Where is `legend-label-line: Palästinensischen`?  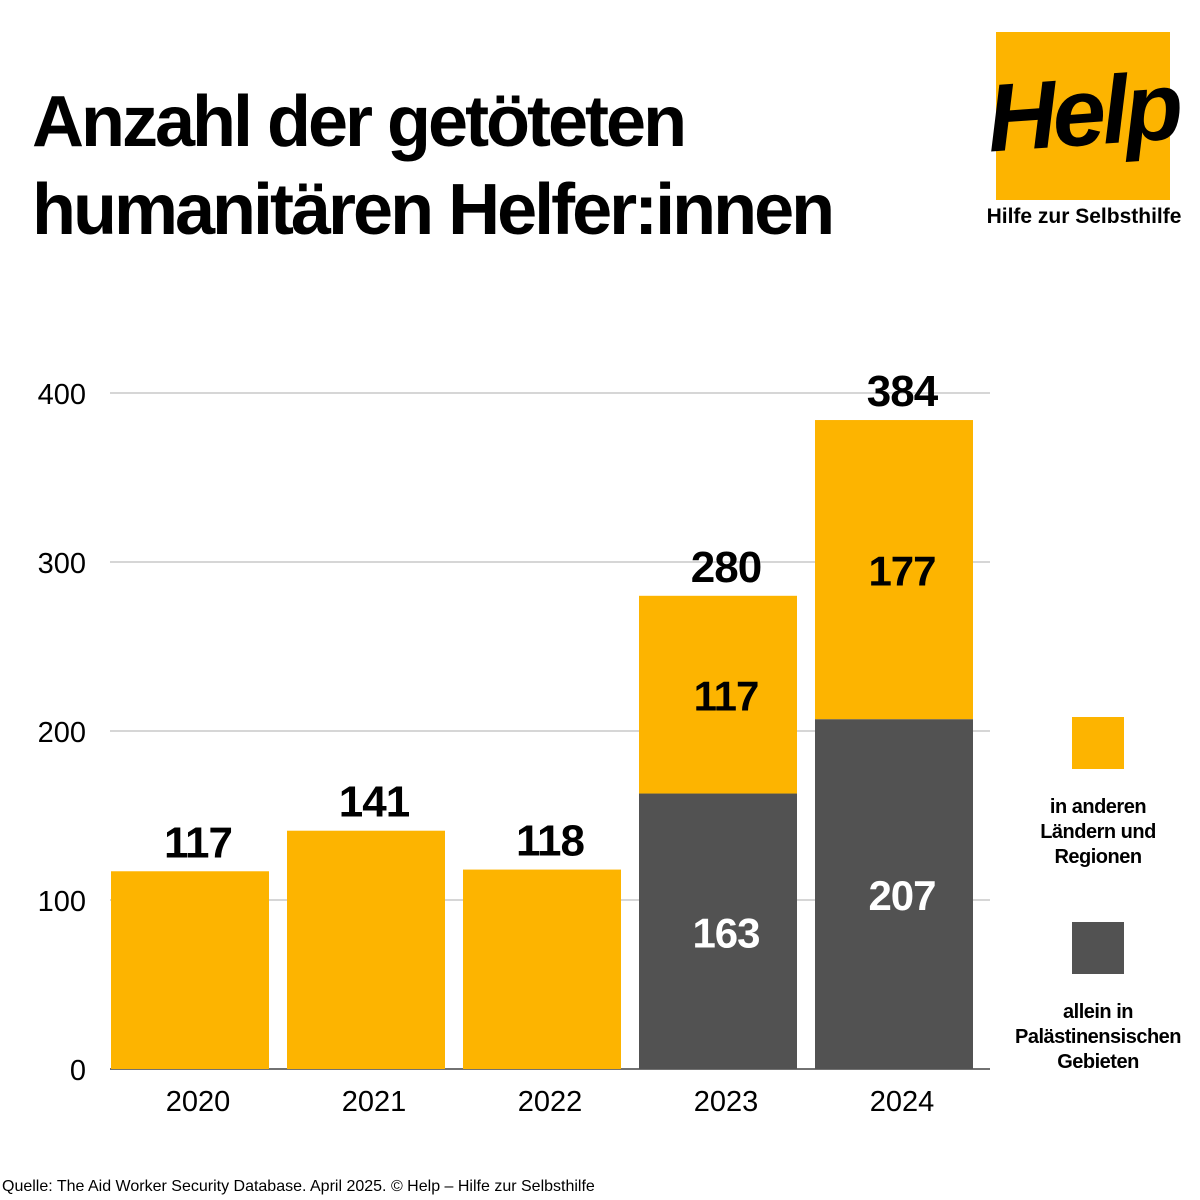 legend-label-line: Palästinensischen is located at coordinates (1098, 1037).